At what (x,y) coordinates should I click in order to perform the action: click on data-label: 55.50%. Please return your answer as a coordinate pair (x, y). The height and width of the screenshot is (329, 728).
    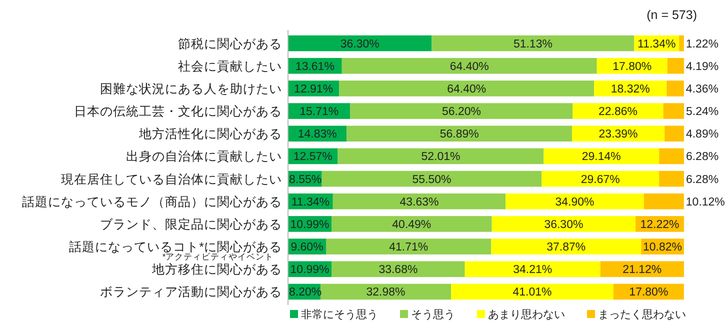
    Looking at the image, I should click on (432, 180).